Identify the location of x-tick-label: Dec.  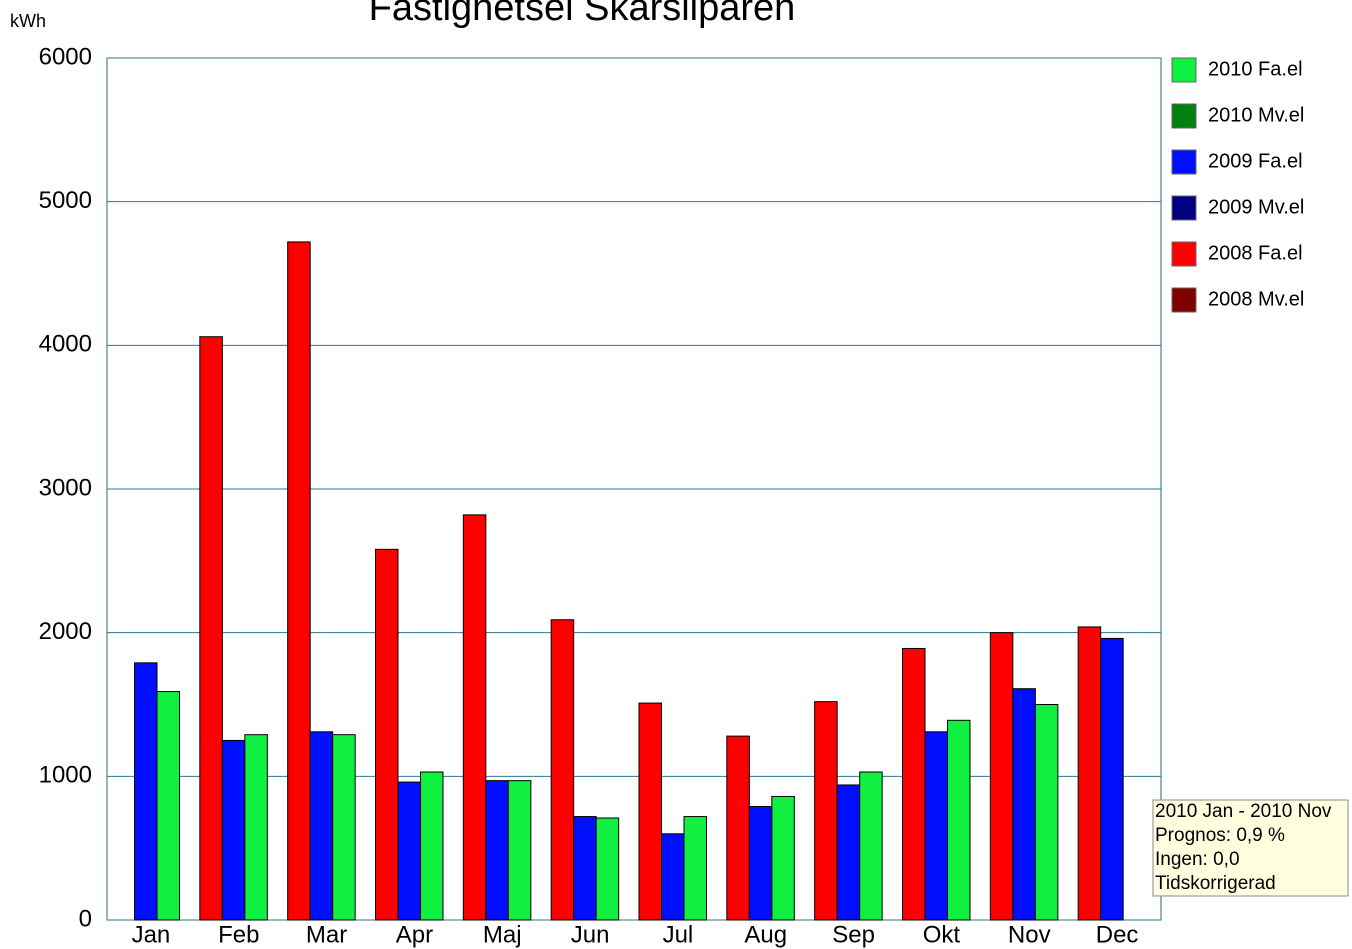
(1117, 934).